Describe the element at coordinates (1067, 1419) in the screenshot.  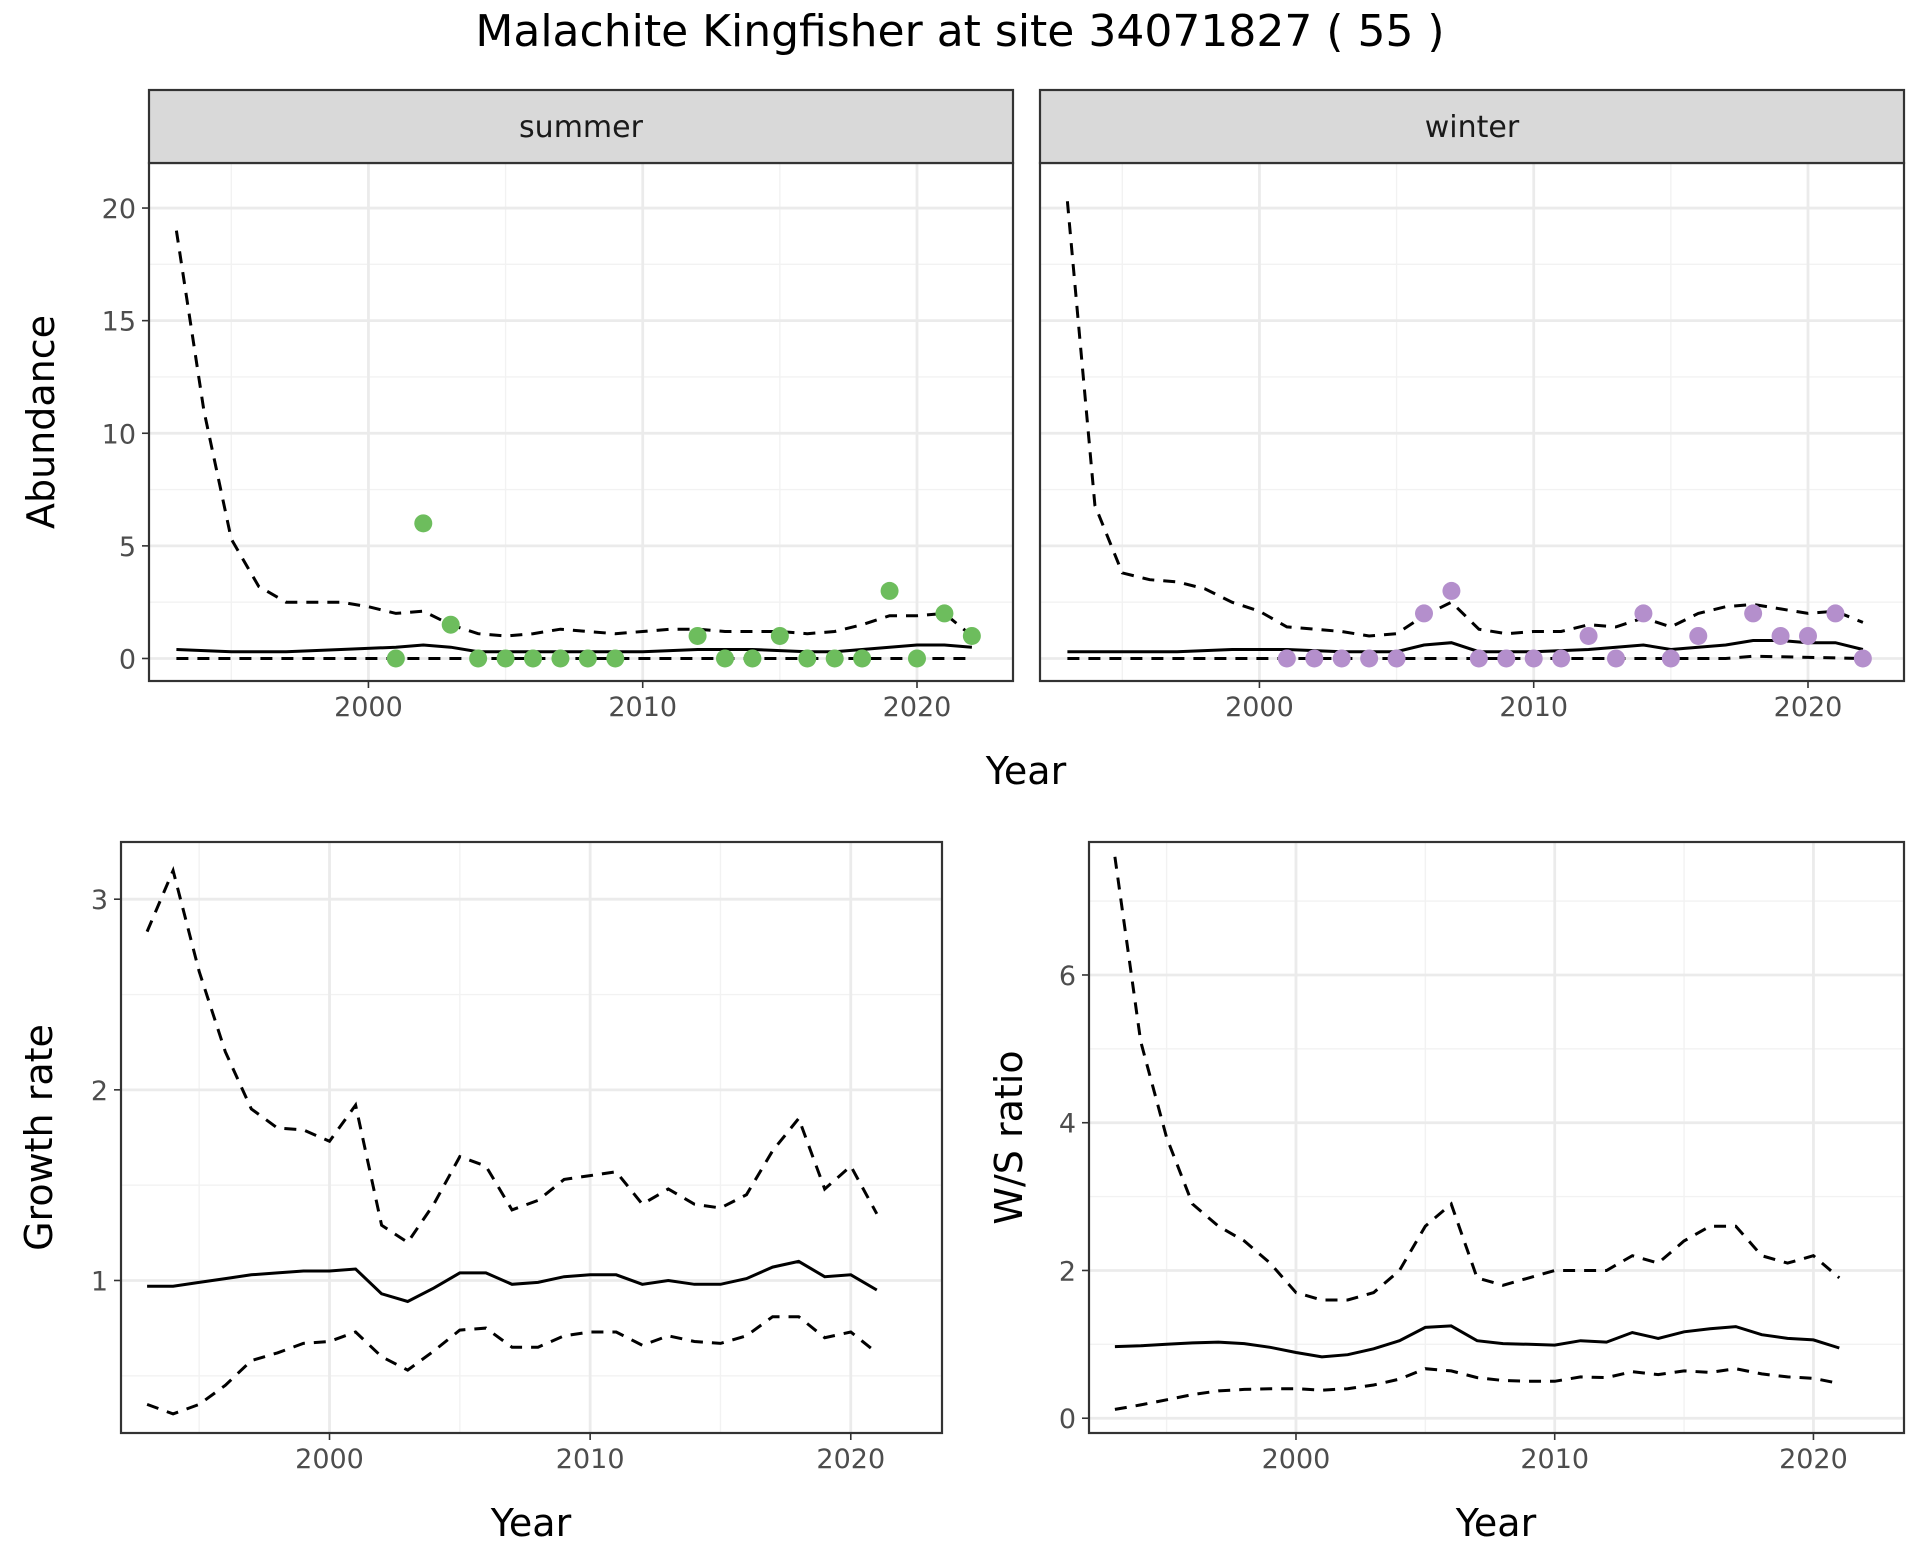
I see `ratio-y-tick-label: 0` at that location.